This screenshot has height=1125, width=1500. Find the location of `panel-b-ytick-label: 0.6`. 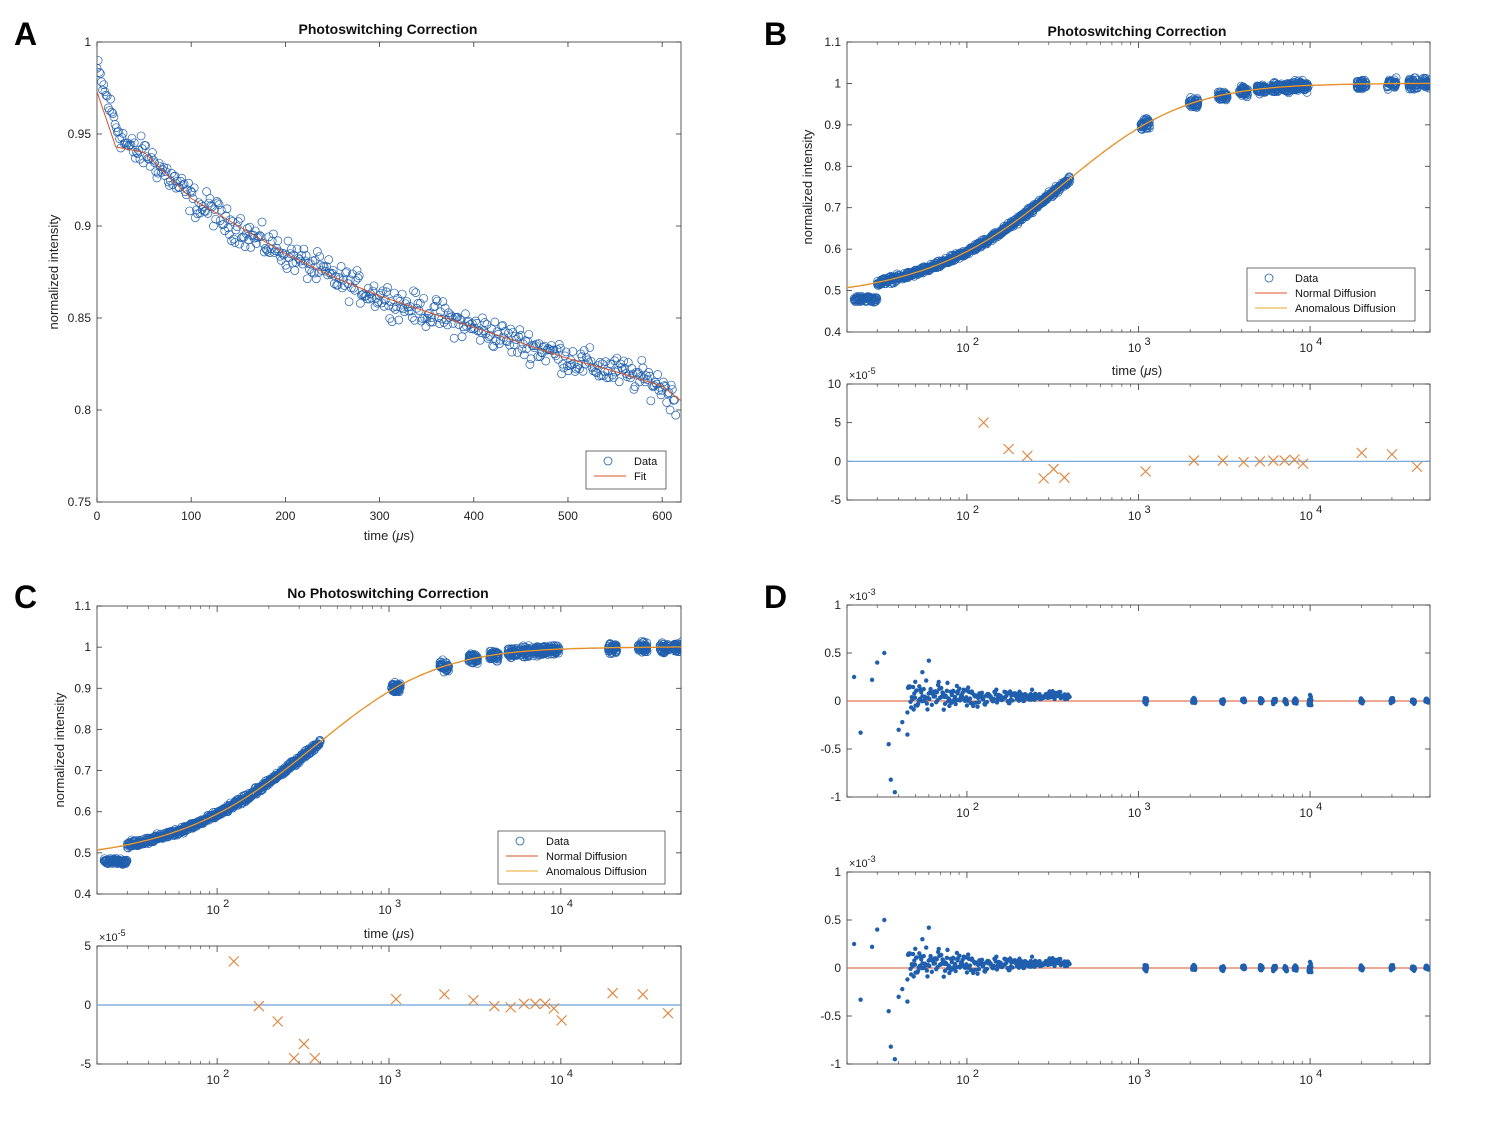

panel-b-ytick-label: 0.6 is located at coordinates (832, 249).